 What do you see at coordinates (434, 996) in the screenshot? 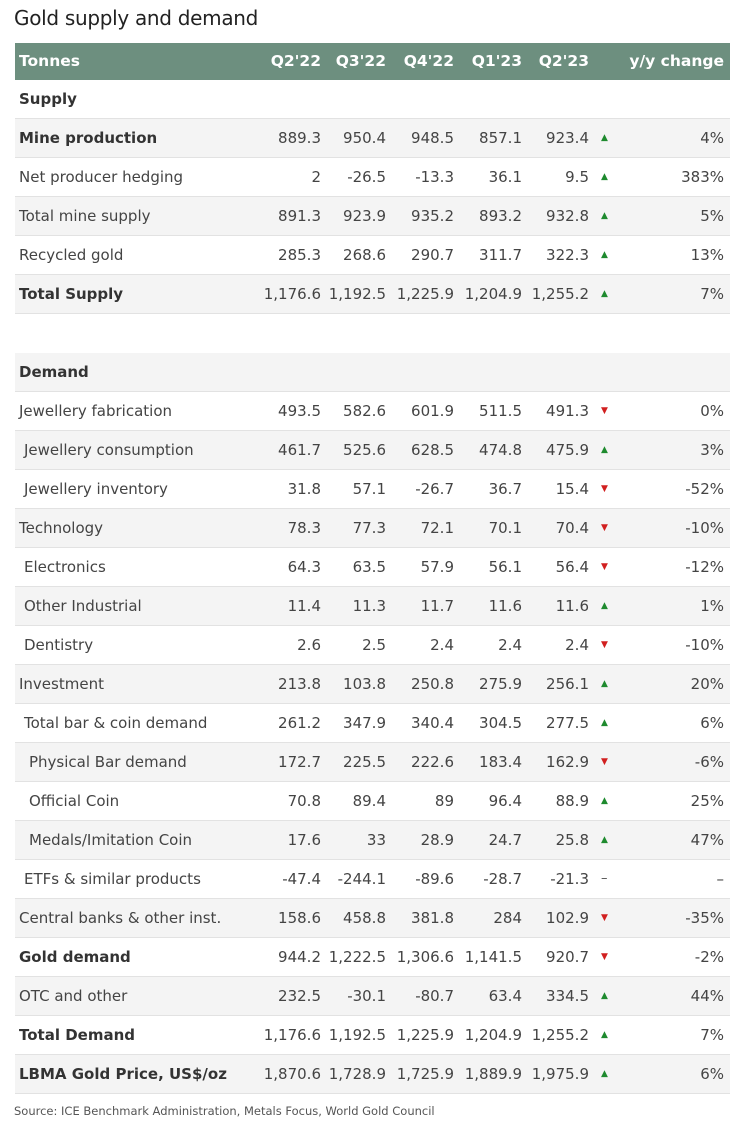
I see `row-value: -80.7` at bounding box center [434, 996].